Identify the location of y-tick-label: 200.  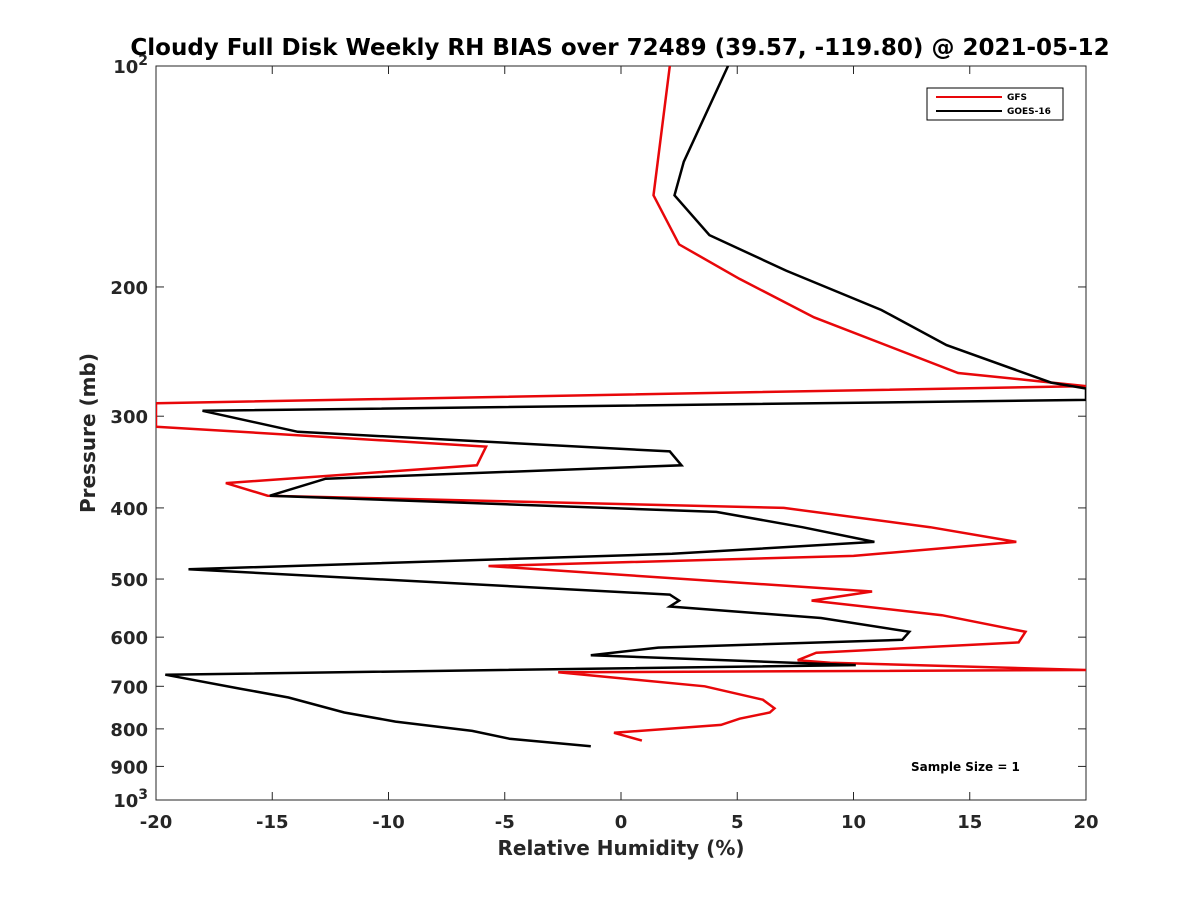
(129, 288).